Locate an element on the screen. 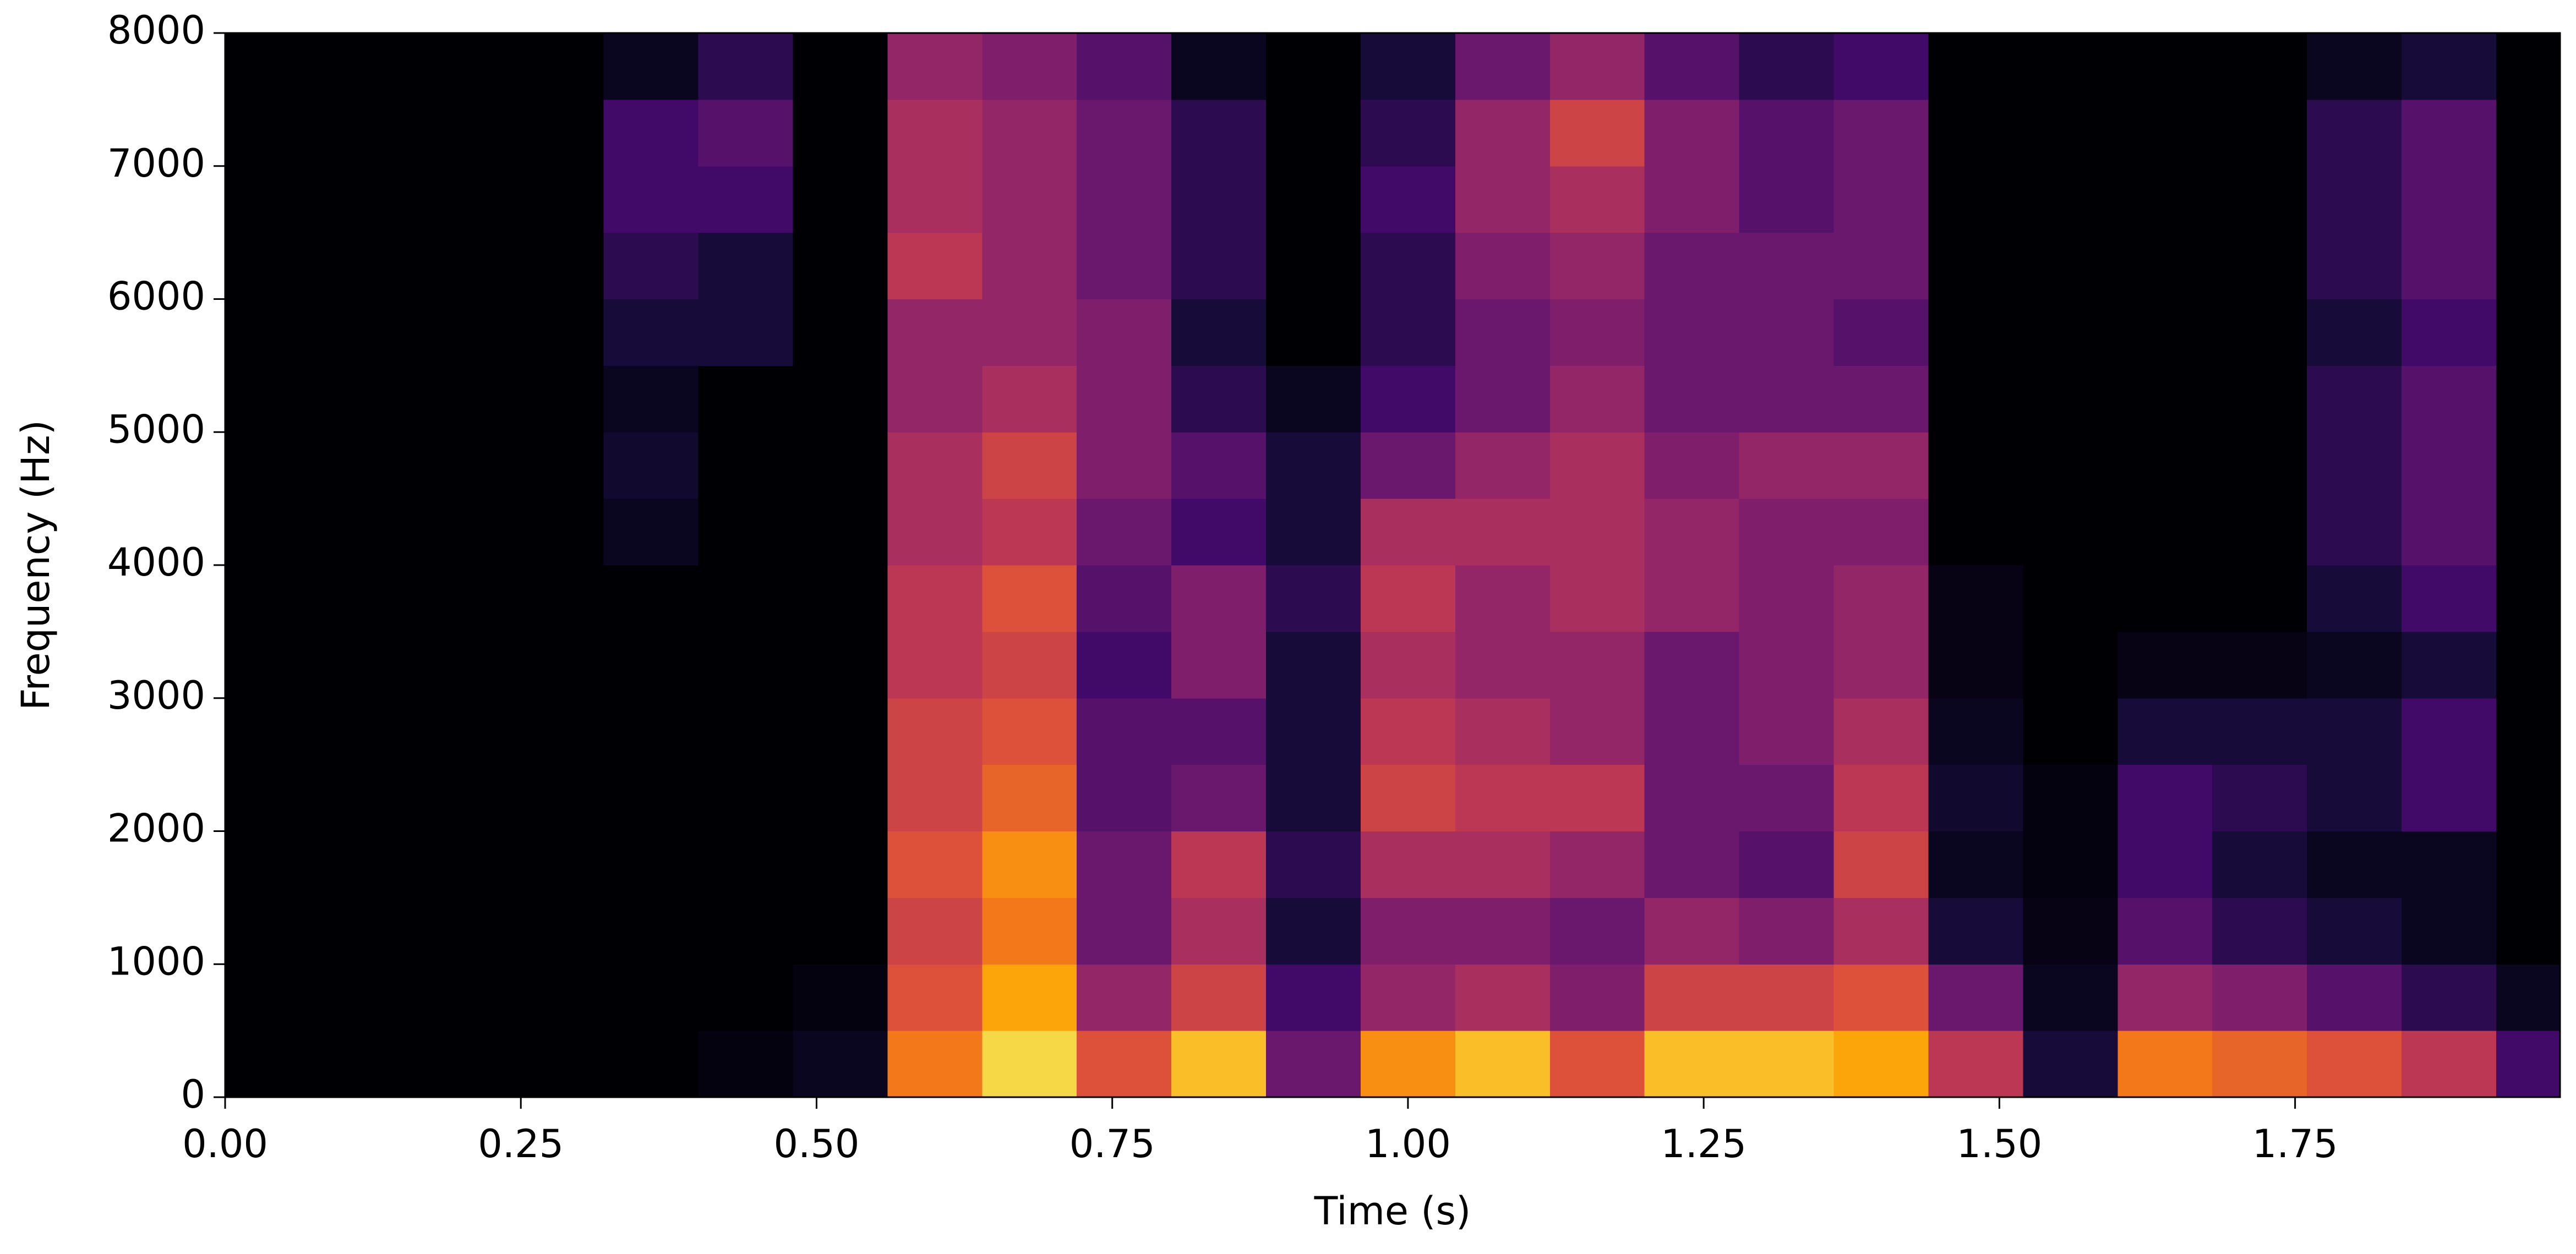 The width and height of the screenshot is (2576, 1254). y-tick-label: 1000 is located at coordinates (156, 961).